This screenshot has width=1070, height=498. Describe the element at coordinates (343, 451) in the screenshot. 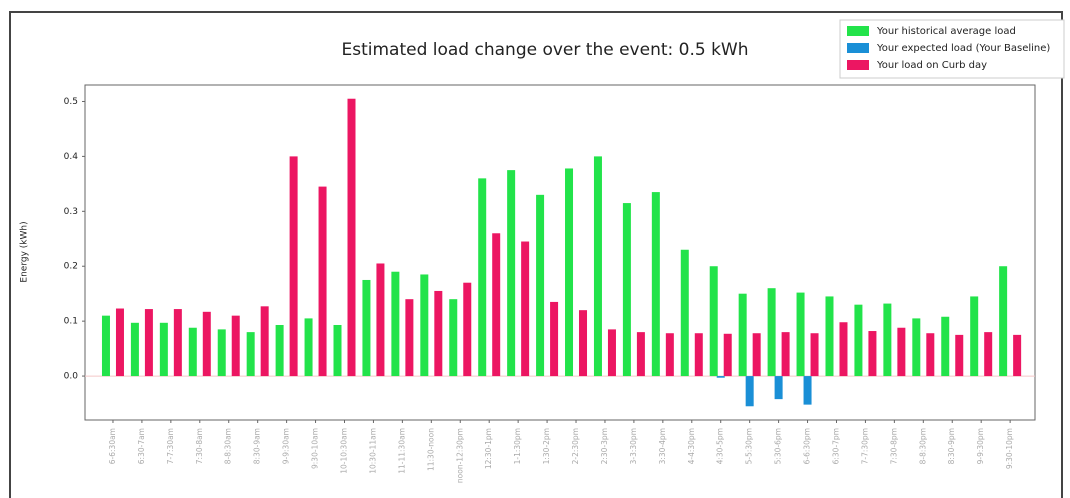

I see `x-tick-label: 10-10:30am` at that location.